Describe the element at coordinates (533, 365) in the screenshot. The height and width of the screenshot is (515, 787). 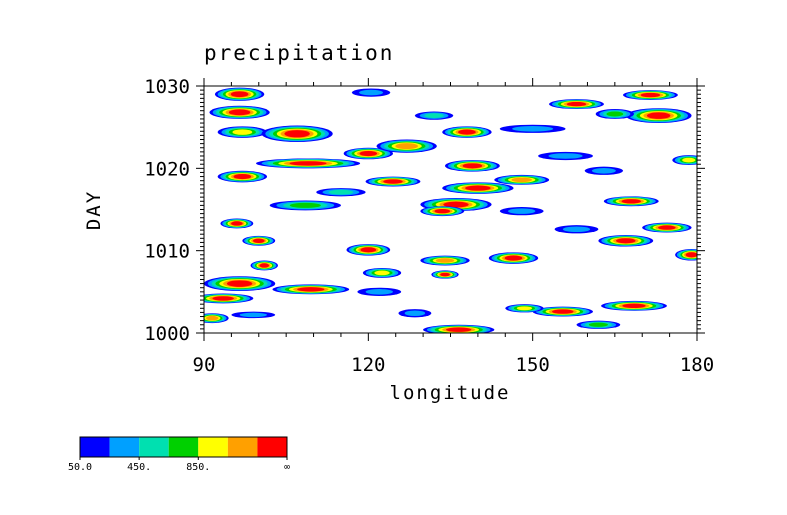
I see `x-tick-label: 150` at that location.